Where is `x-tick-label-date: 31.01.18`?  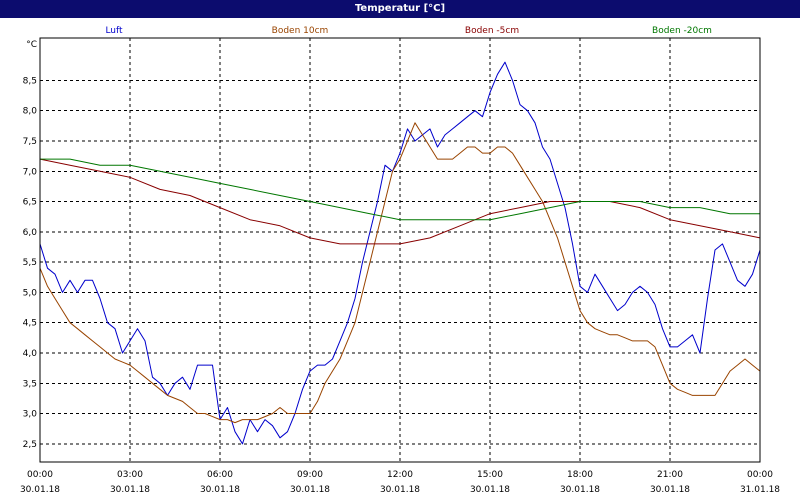 x-tick-label-date: 31.01.18 is located at coordinates (760, 490).